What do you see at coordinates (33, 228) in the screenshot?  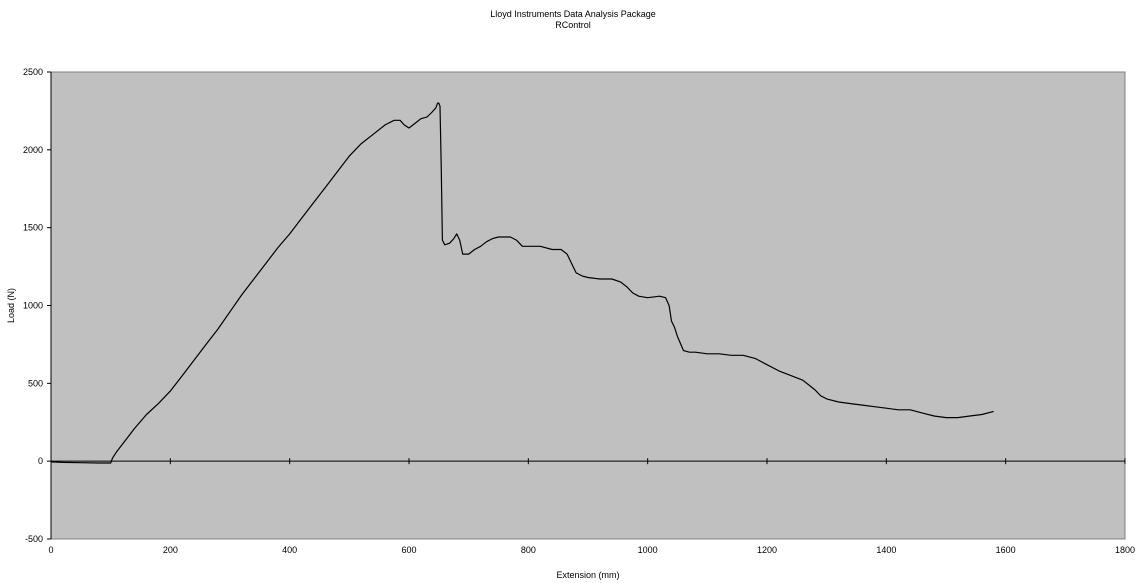 I see `y-tick-label: 1500` at bounding box center [33, 228].